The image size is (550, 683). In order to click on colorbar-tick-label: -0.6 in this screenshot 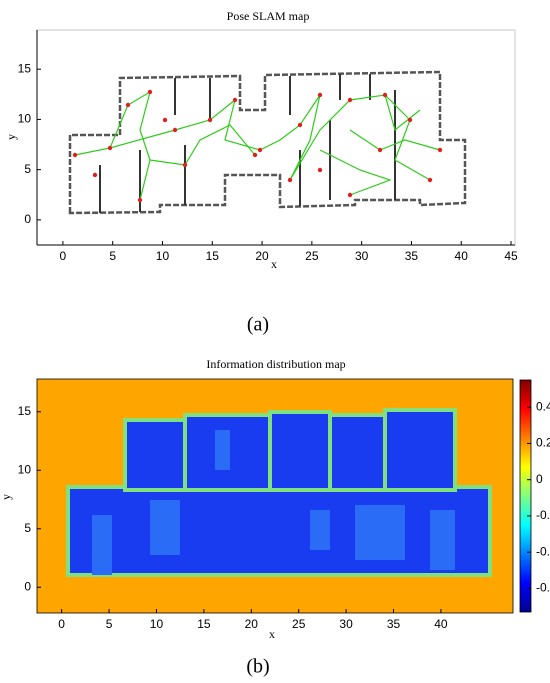, I will do `click(543, 588)`.